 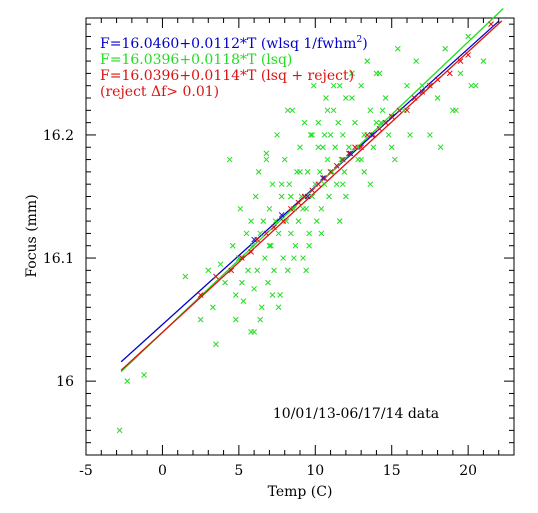 I want to click on legend-entry: F=16.0396+0.0114*T (lsq + reject), so click(x=227, y=76).